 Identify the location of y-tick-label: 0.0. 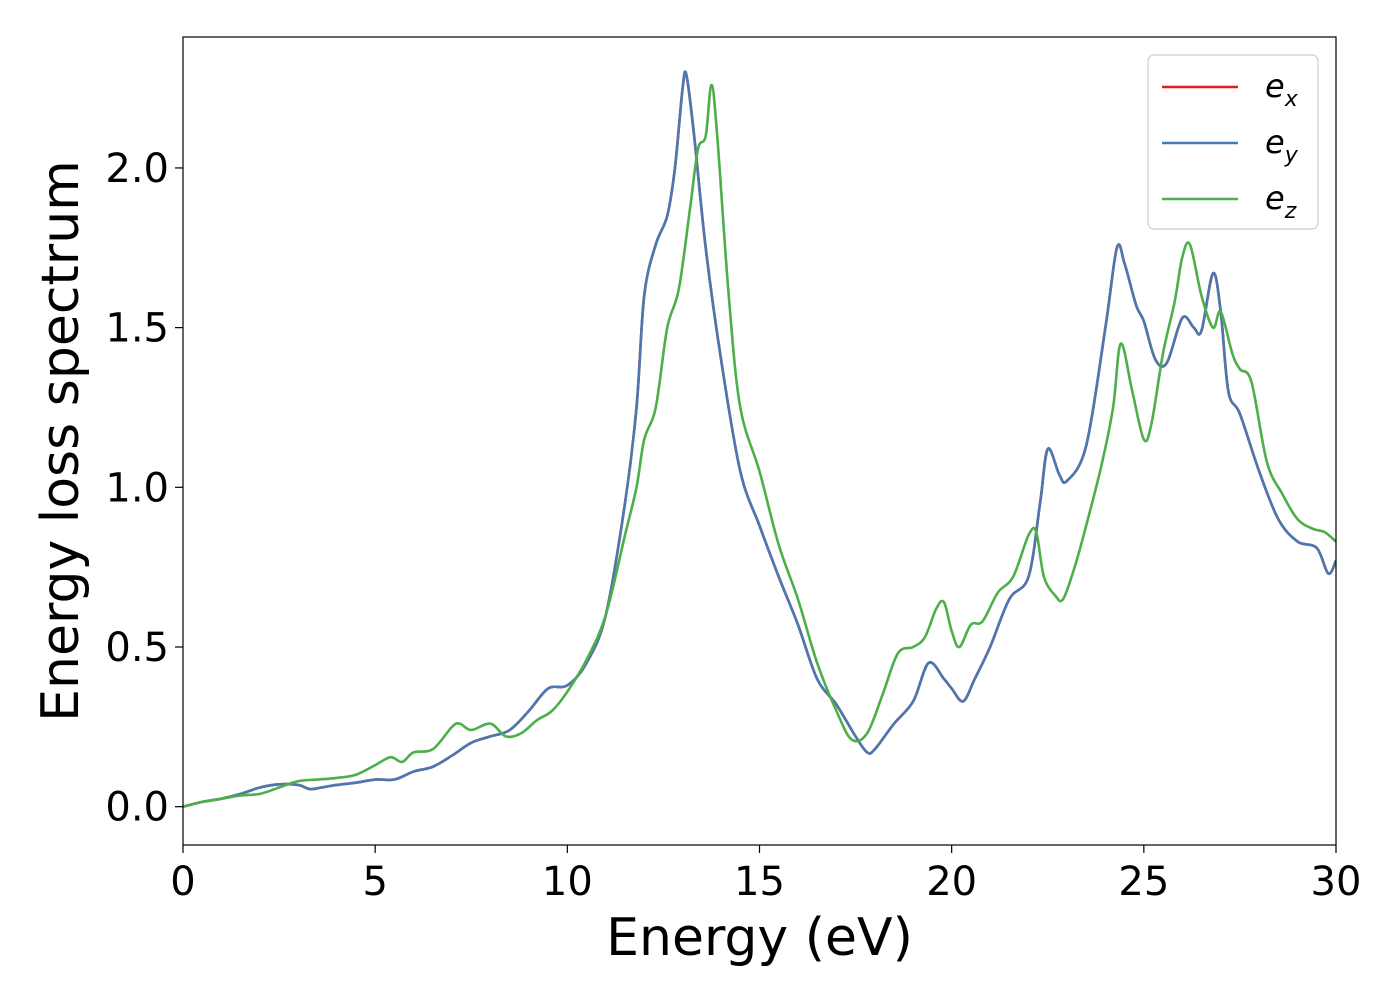
(137, 808).